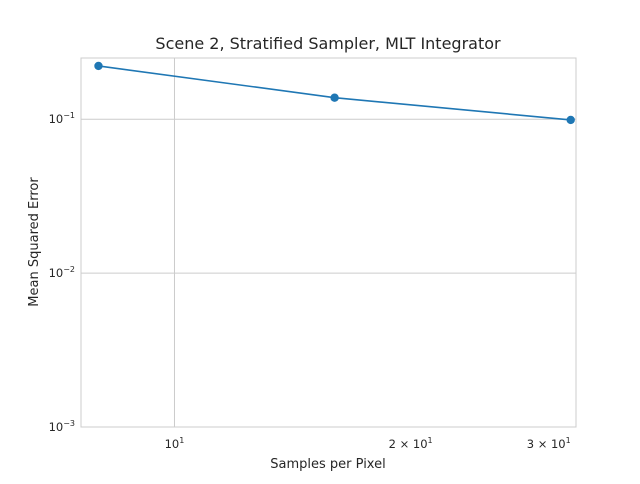 Image resolution: width=640 pixels, height=484 pixels. Describe the element at coordinates (327, 464) in the screenshot. I see `x-axis-label: Samples per Pixel` at that location.